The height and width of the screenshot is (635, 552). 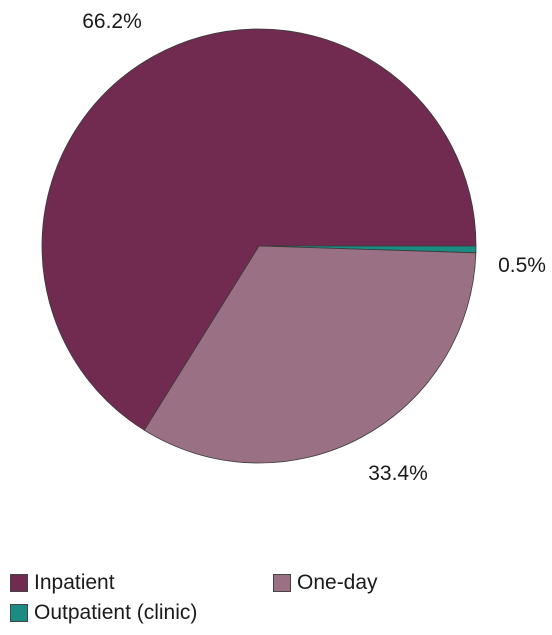 I want to click on legend-item-inpatient: Inpatient, so click(x=62, y=583).